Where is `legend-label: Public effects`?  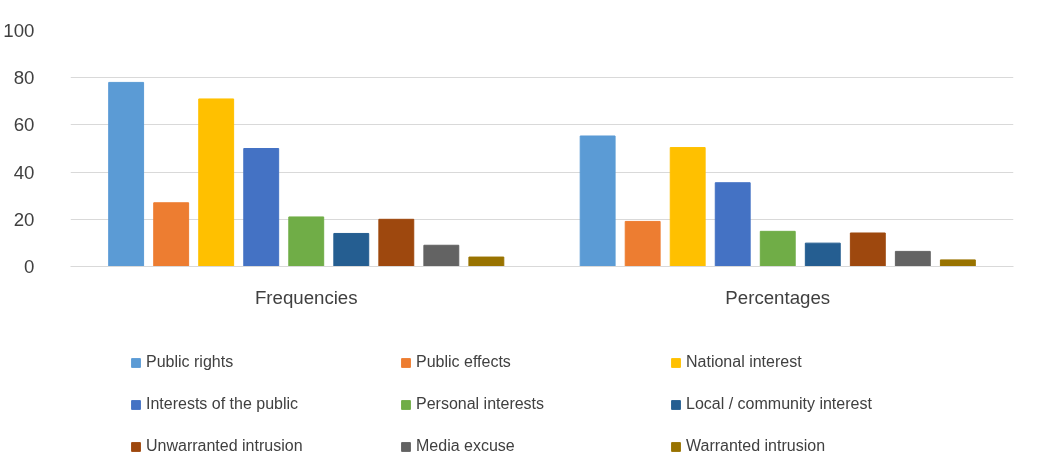
legend-label: Public effects is located at coordinates (464, 362).